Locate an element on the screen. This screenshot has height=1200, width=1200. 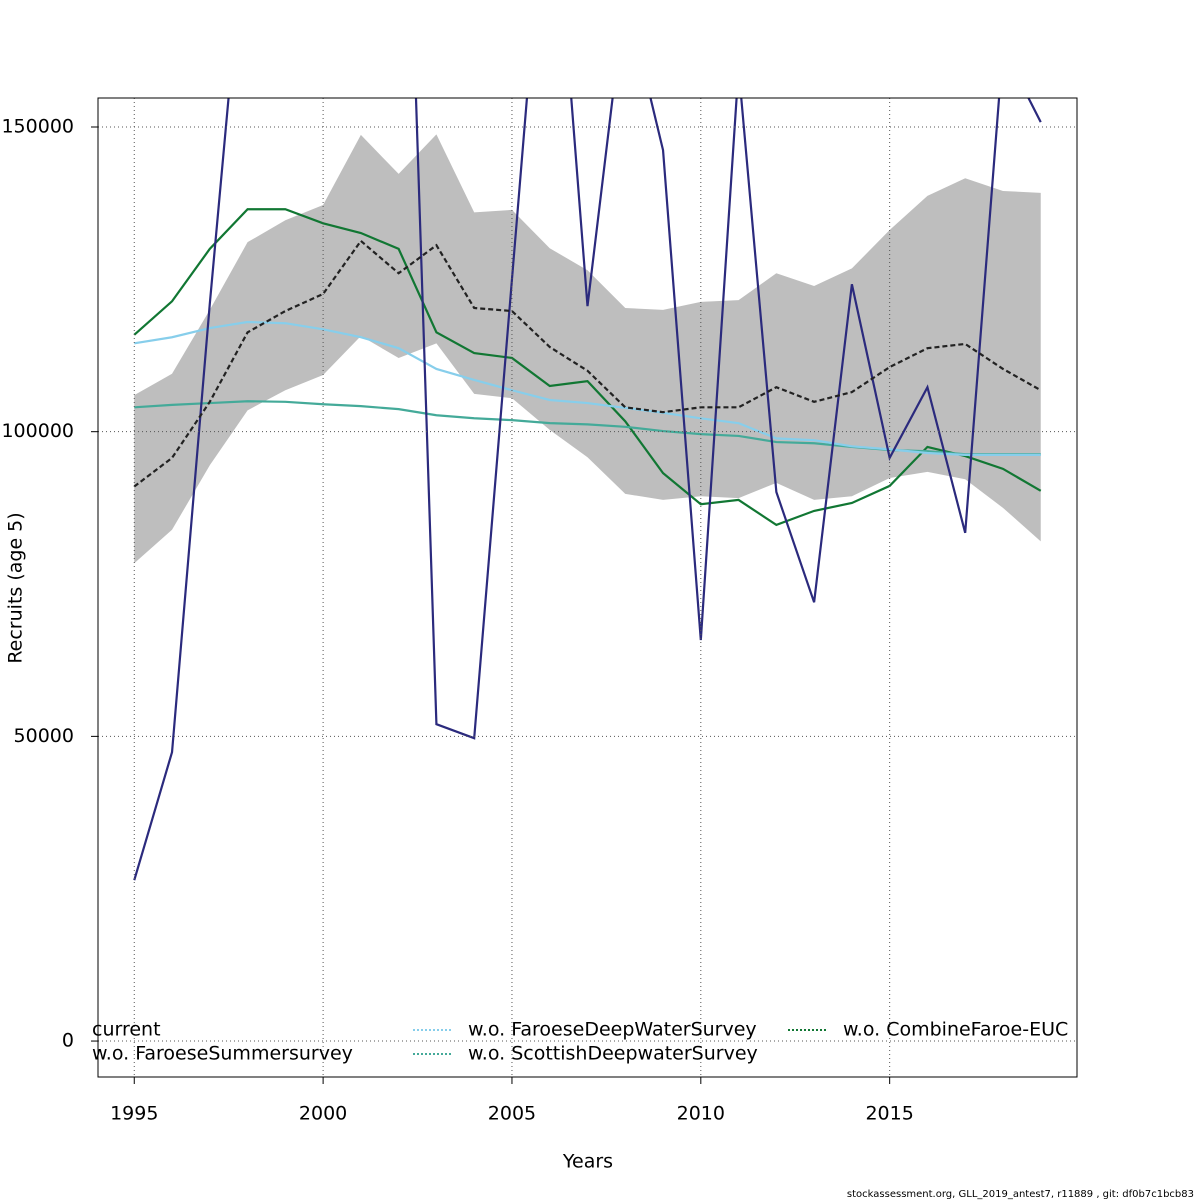
y-axis-label: Recruits (age 5) is located at coordinates (16, 587).